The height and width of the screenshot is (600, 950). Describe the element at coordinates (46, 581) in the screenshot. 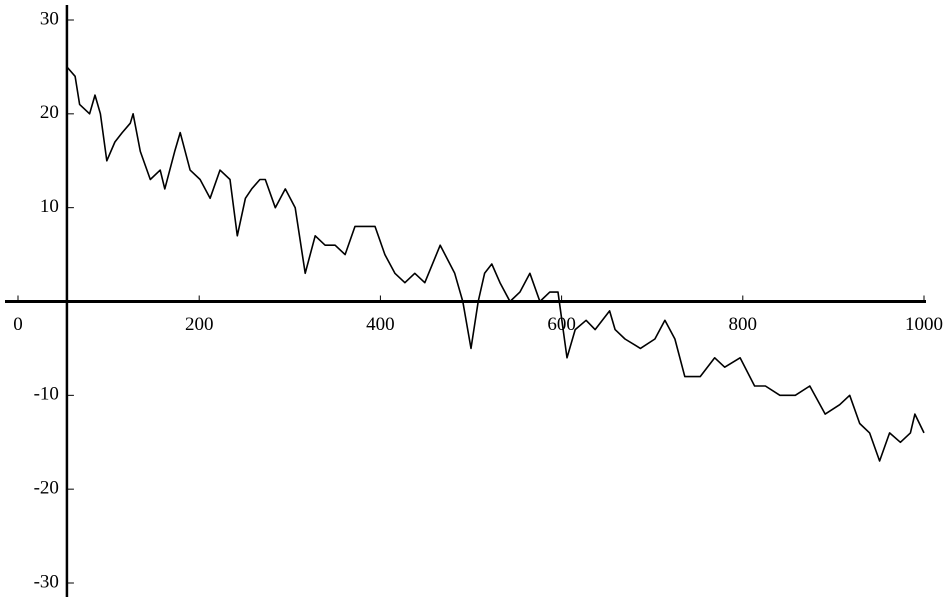

I see `y-tick-label: -30` at that location.